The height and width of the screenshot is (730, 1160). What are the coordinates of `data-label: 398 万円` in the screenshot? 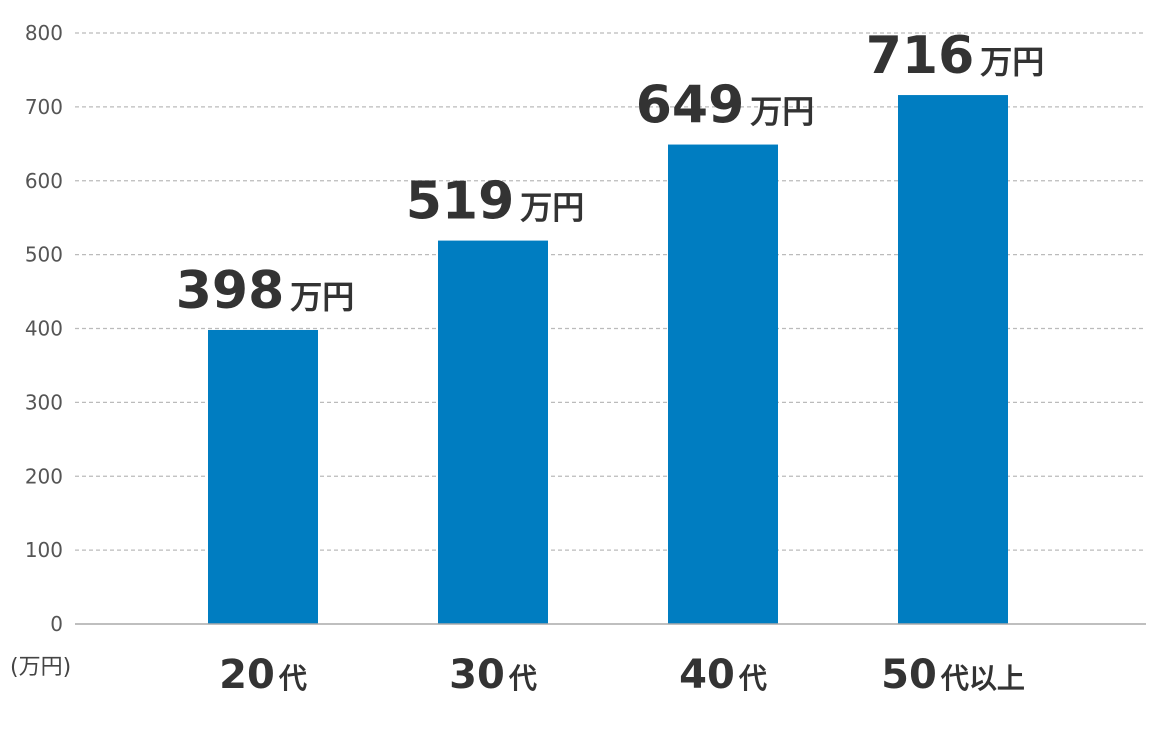 It's located at (265, 291).